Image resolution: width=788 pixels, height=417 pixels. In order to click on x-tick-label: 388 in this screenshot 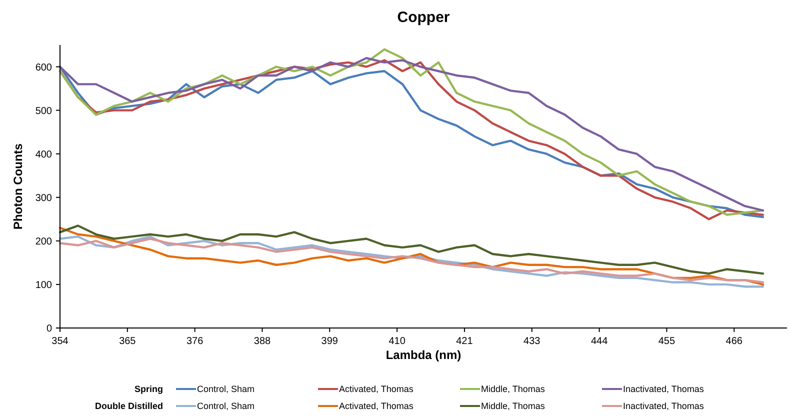, I will do `click(263, 341)`.